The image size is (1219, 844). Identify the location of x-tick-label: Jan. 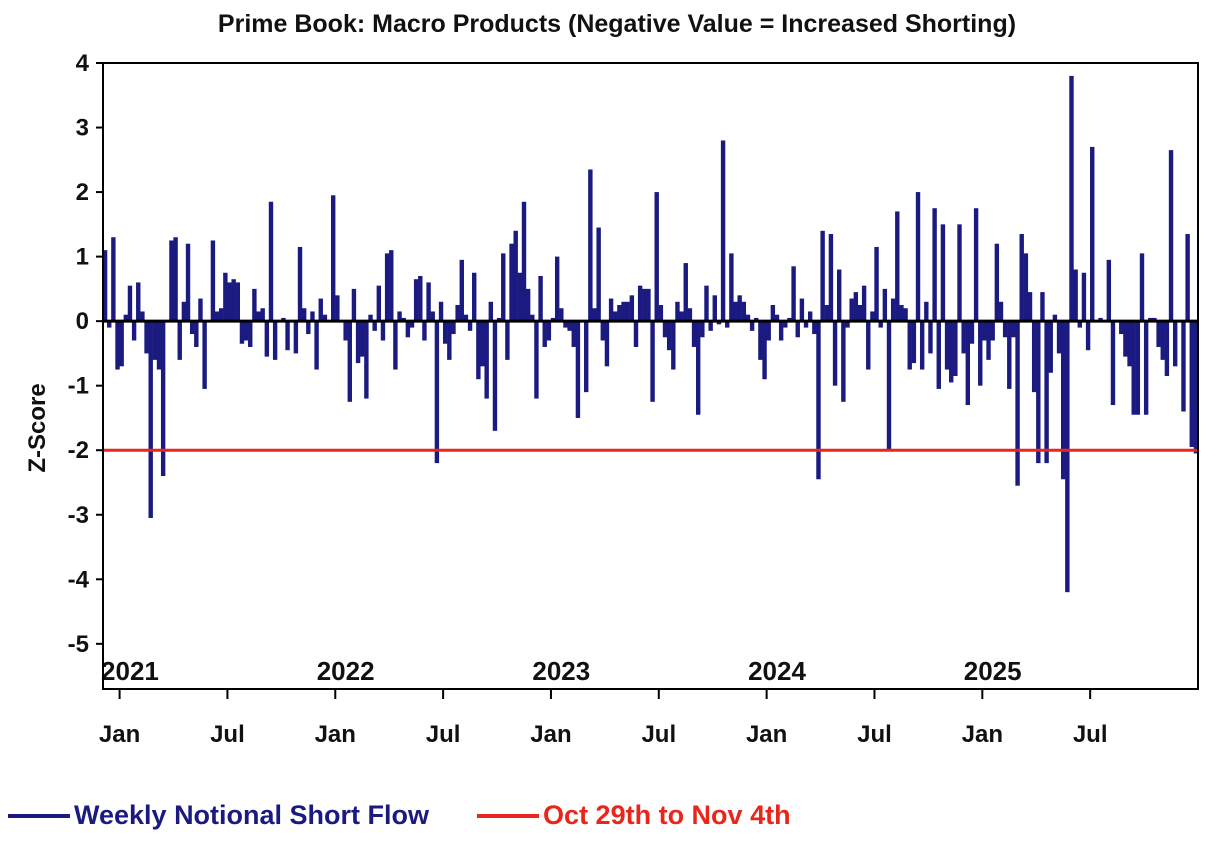
(119, 734).